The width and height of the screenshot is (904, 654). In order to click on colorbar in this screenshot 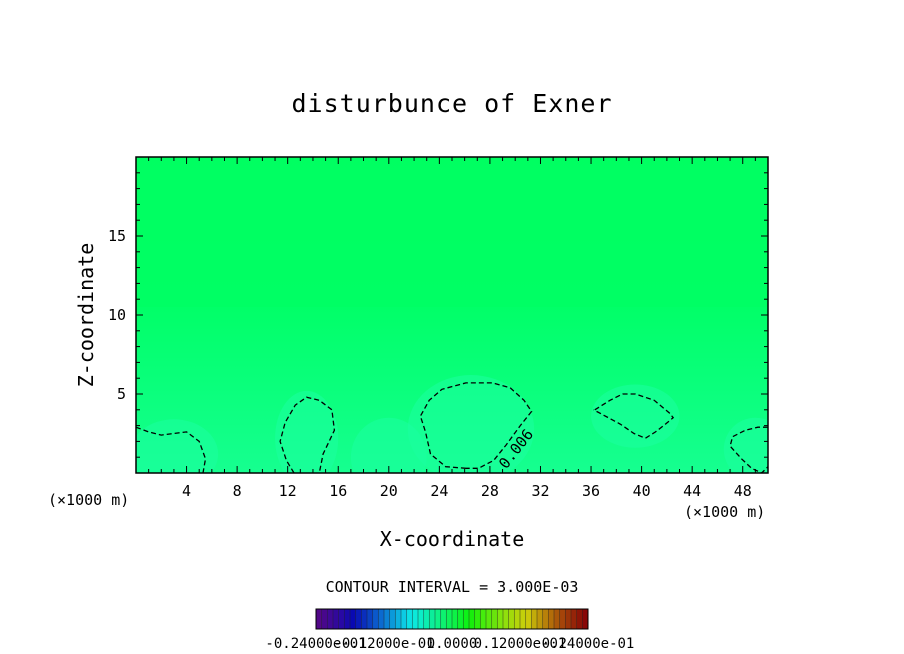, I will do `click(452, 619)`.